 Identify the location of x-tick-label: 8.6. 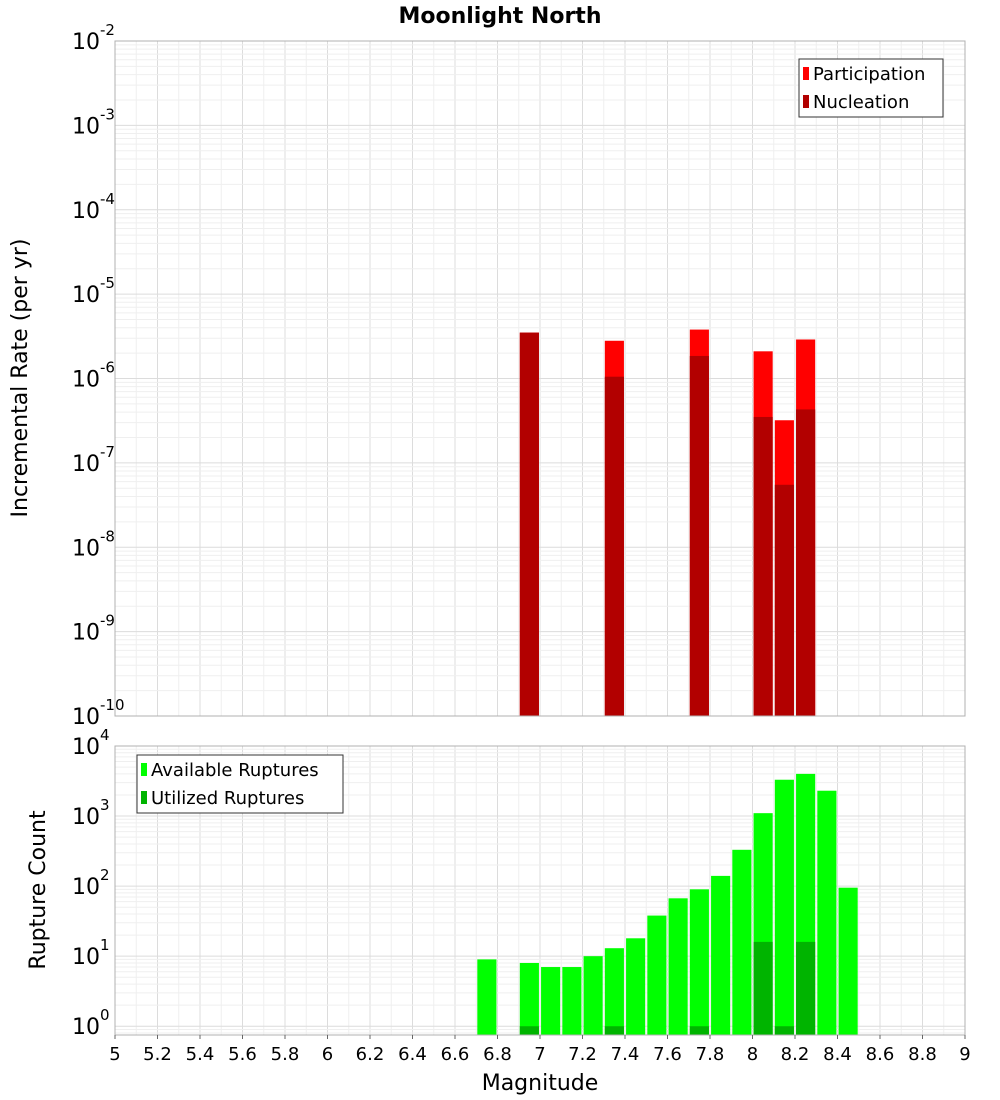
(880, 1054).